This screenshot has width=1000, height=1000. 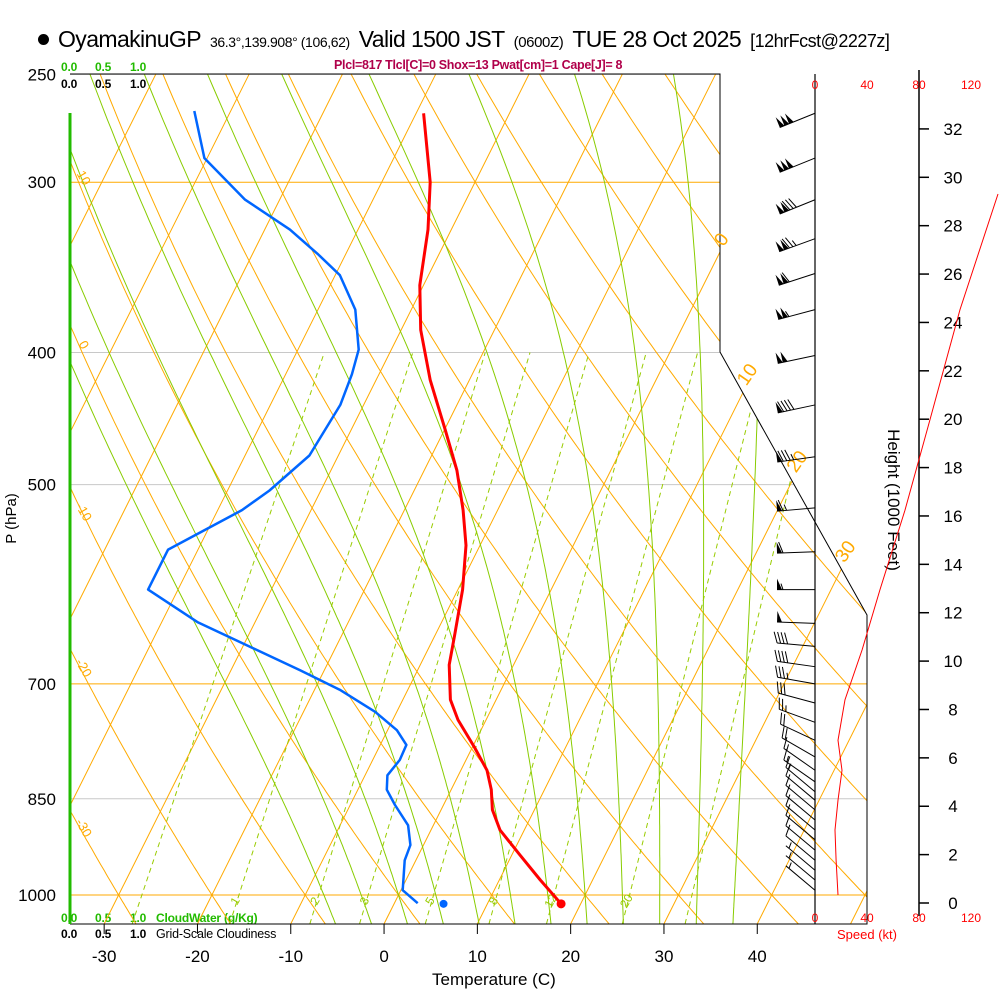 What do you see at coordinates (84, 828) in the screenshot?
I see `dry-adiabat-label: -30` at bounding box center [84, 828].